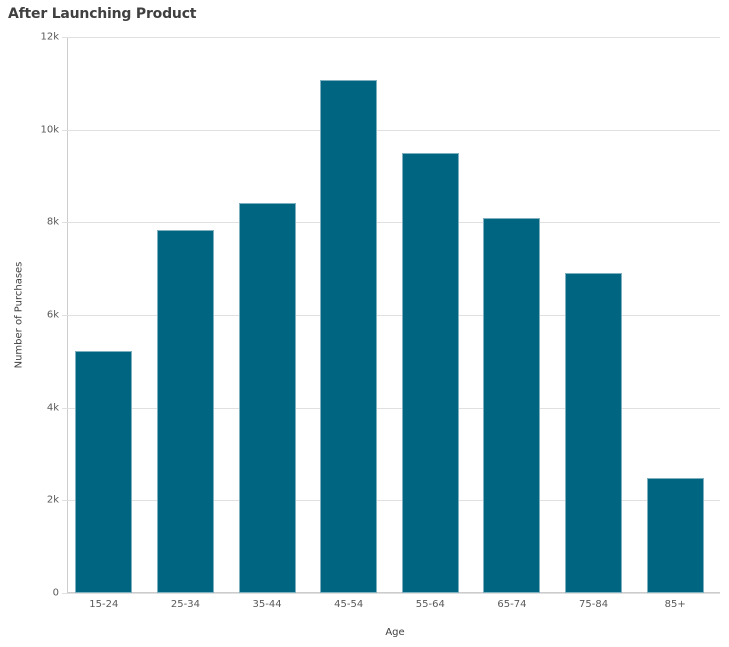 The height and width of the screenshot is (647, 729). What do you see at coordinates (675, 535) in the screenshot?
I see `bar-85+` at bounding box center [675, 535].